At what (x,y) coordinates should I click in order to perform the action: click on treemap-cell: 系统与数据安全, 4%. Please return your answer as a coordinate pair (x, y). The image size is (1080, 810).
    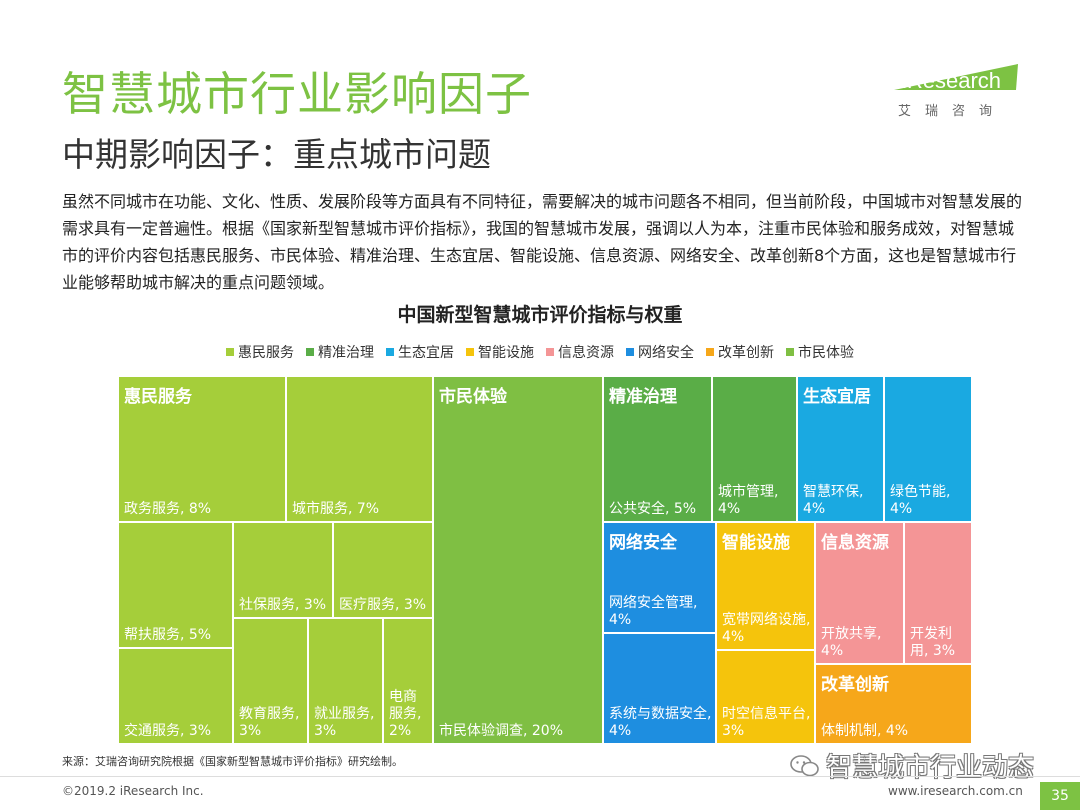
    Looking at the image, I should click on (659, 688).